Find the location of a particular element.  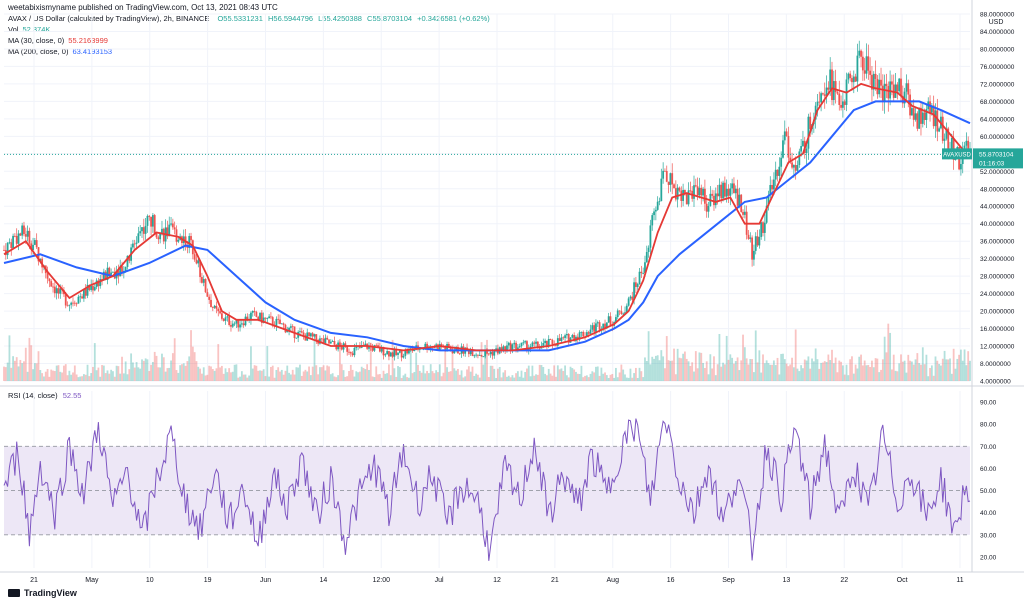

ohlc-close: C55.8703104 is located at coordinates (390, 18).